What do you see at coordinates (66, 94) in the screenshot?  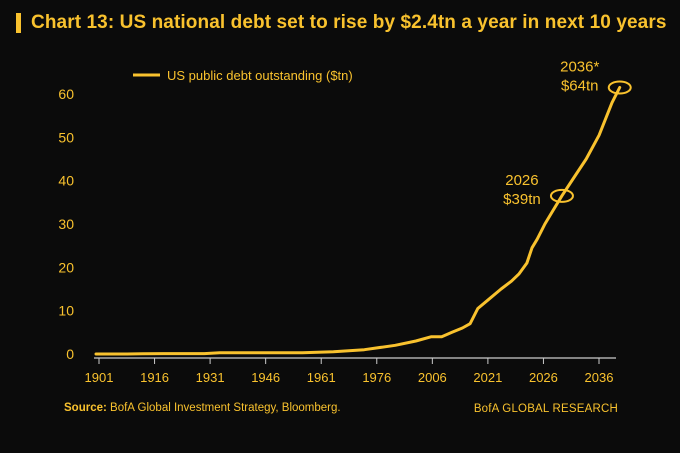 I see `y-tick-label: 60` at bounding box center [66, 94].